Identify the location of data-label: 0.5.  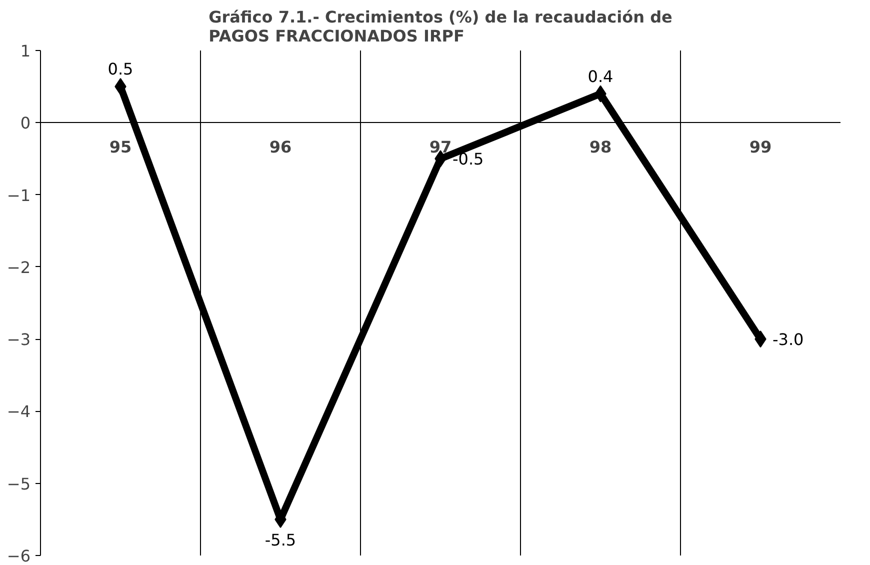
(121, 69).